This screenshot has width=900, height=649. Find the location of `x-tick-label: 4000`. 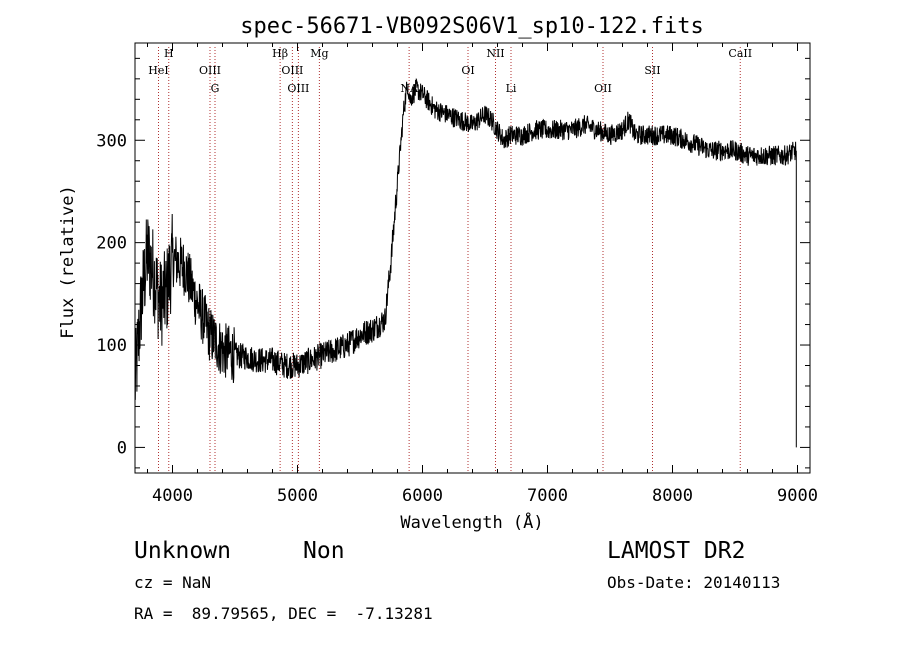

x-tick-label: 4000 is located at coordinates (172, 496).